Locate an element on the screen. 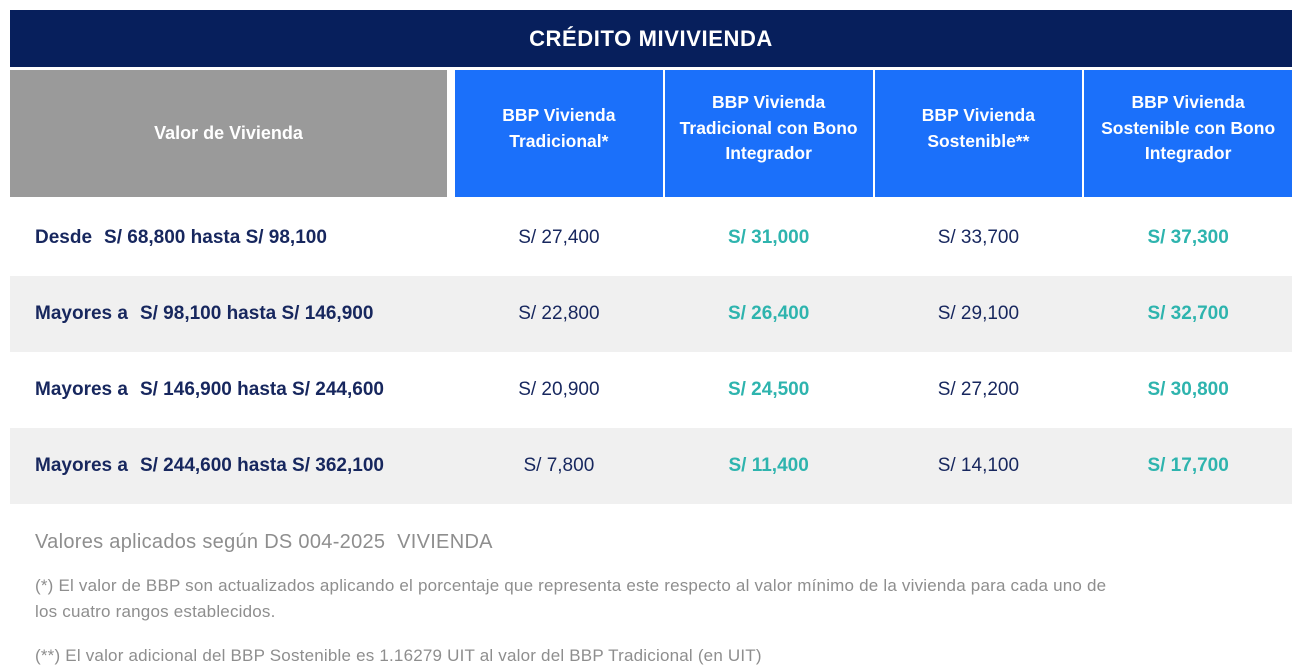 The image size is (1302, 672). value-sostenible-bono: S/ 37,300 is located at coordinates (1188, 237).